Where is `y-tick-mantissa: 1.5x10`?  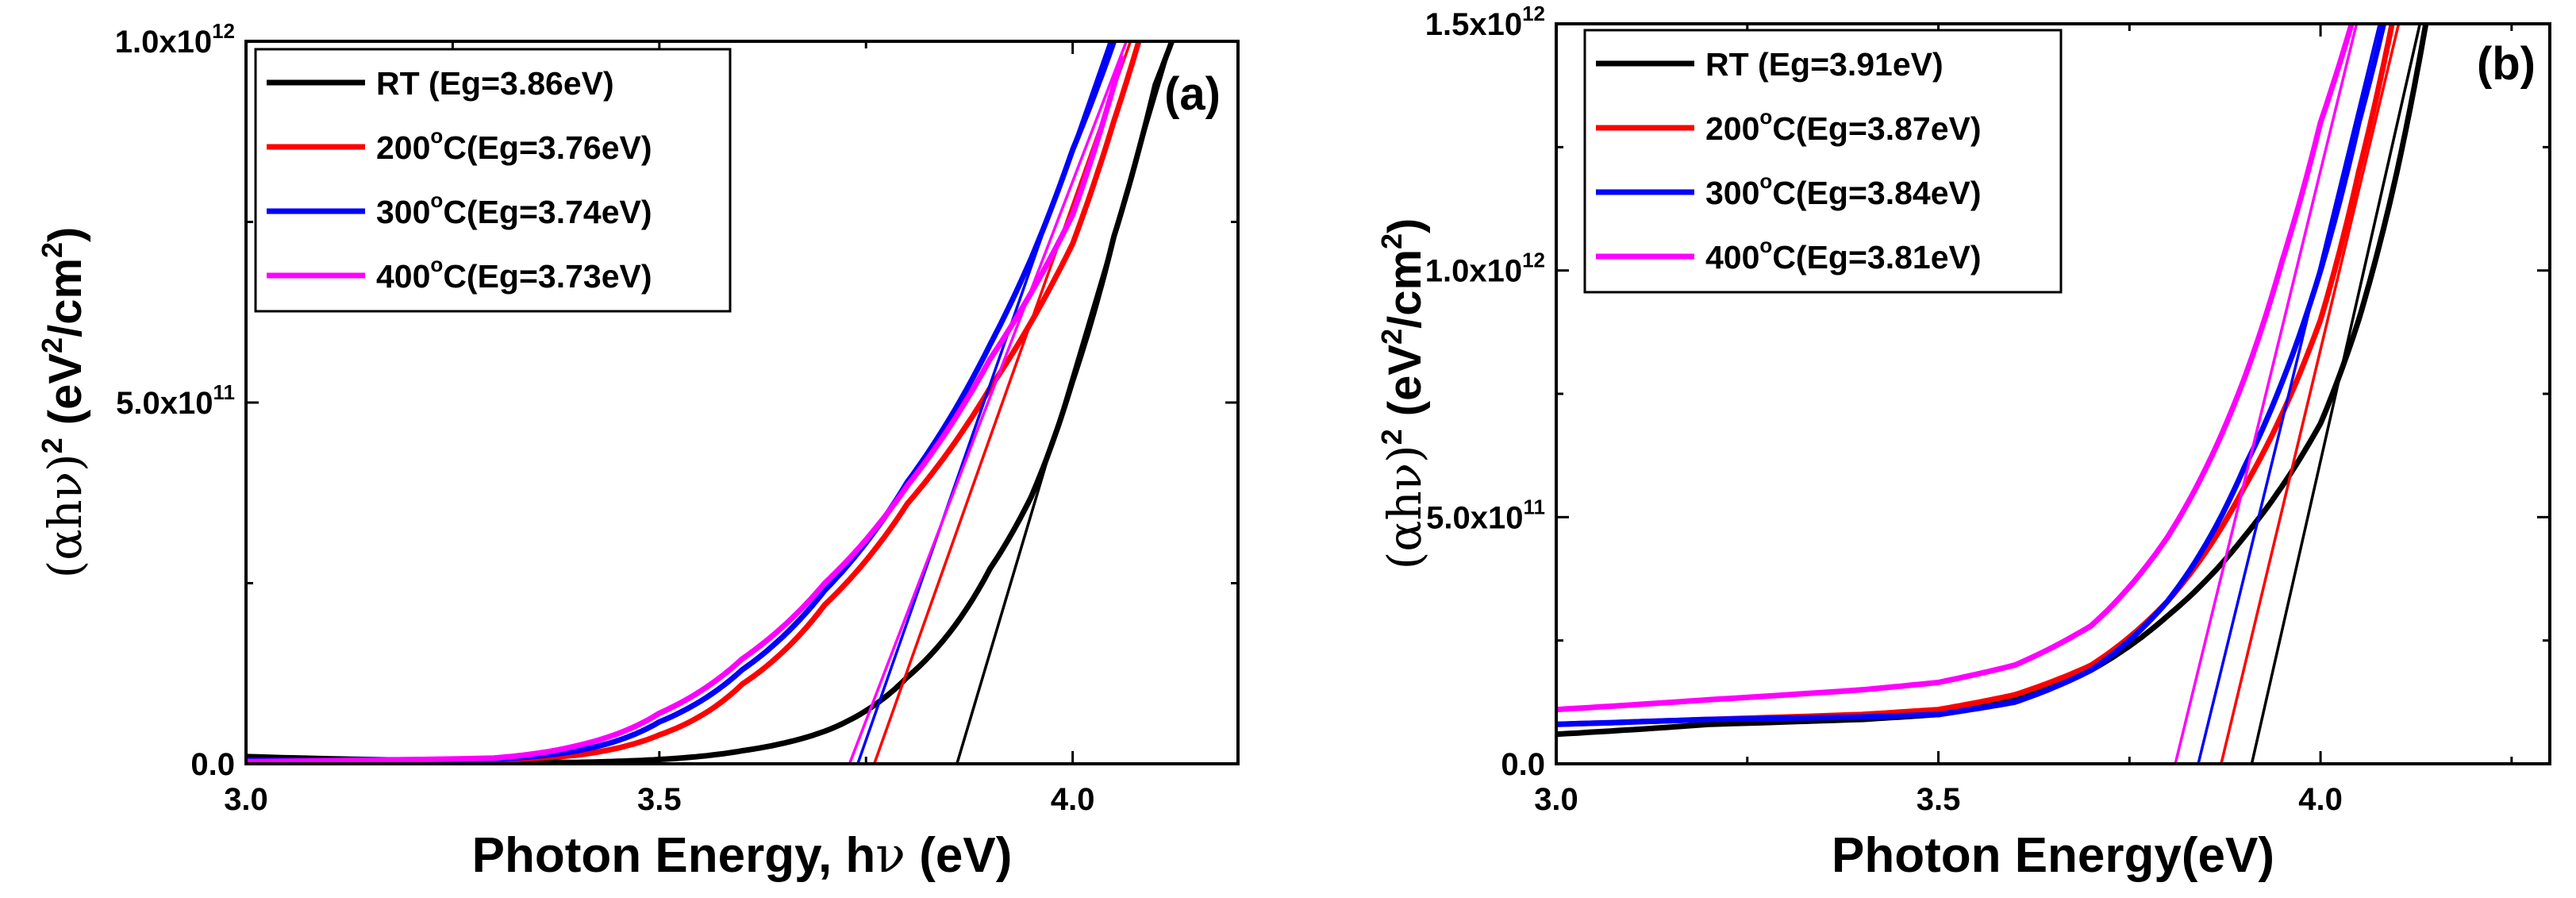 y-tick-mantissa: 1.5x10 is located at coordinates (1473, 25).